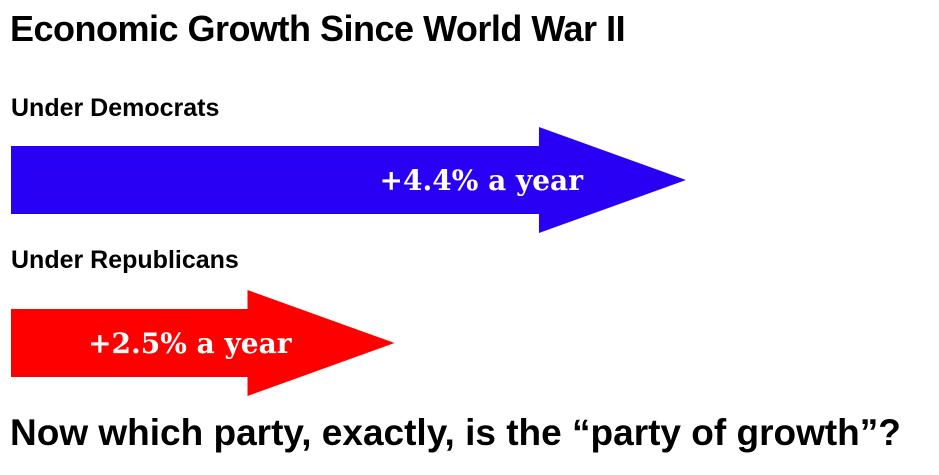 The height and width of the screenshot is (475, 939). I want to click on category-label-democrats: Under Democrats, so click(115, 108).